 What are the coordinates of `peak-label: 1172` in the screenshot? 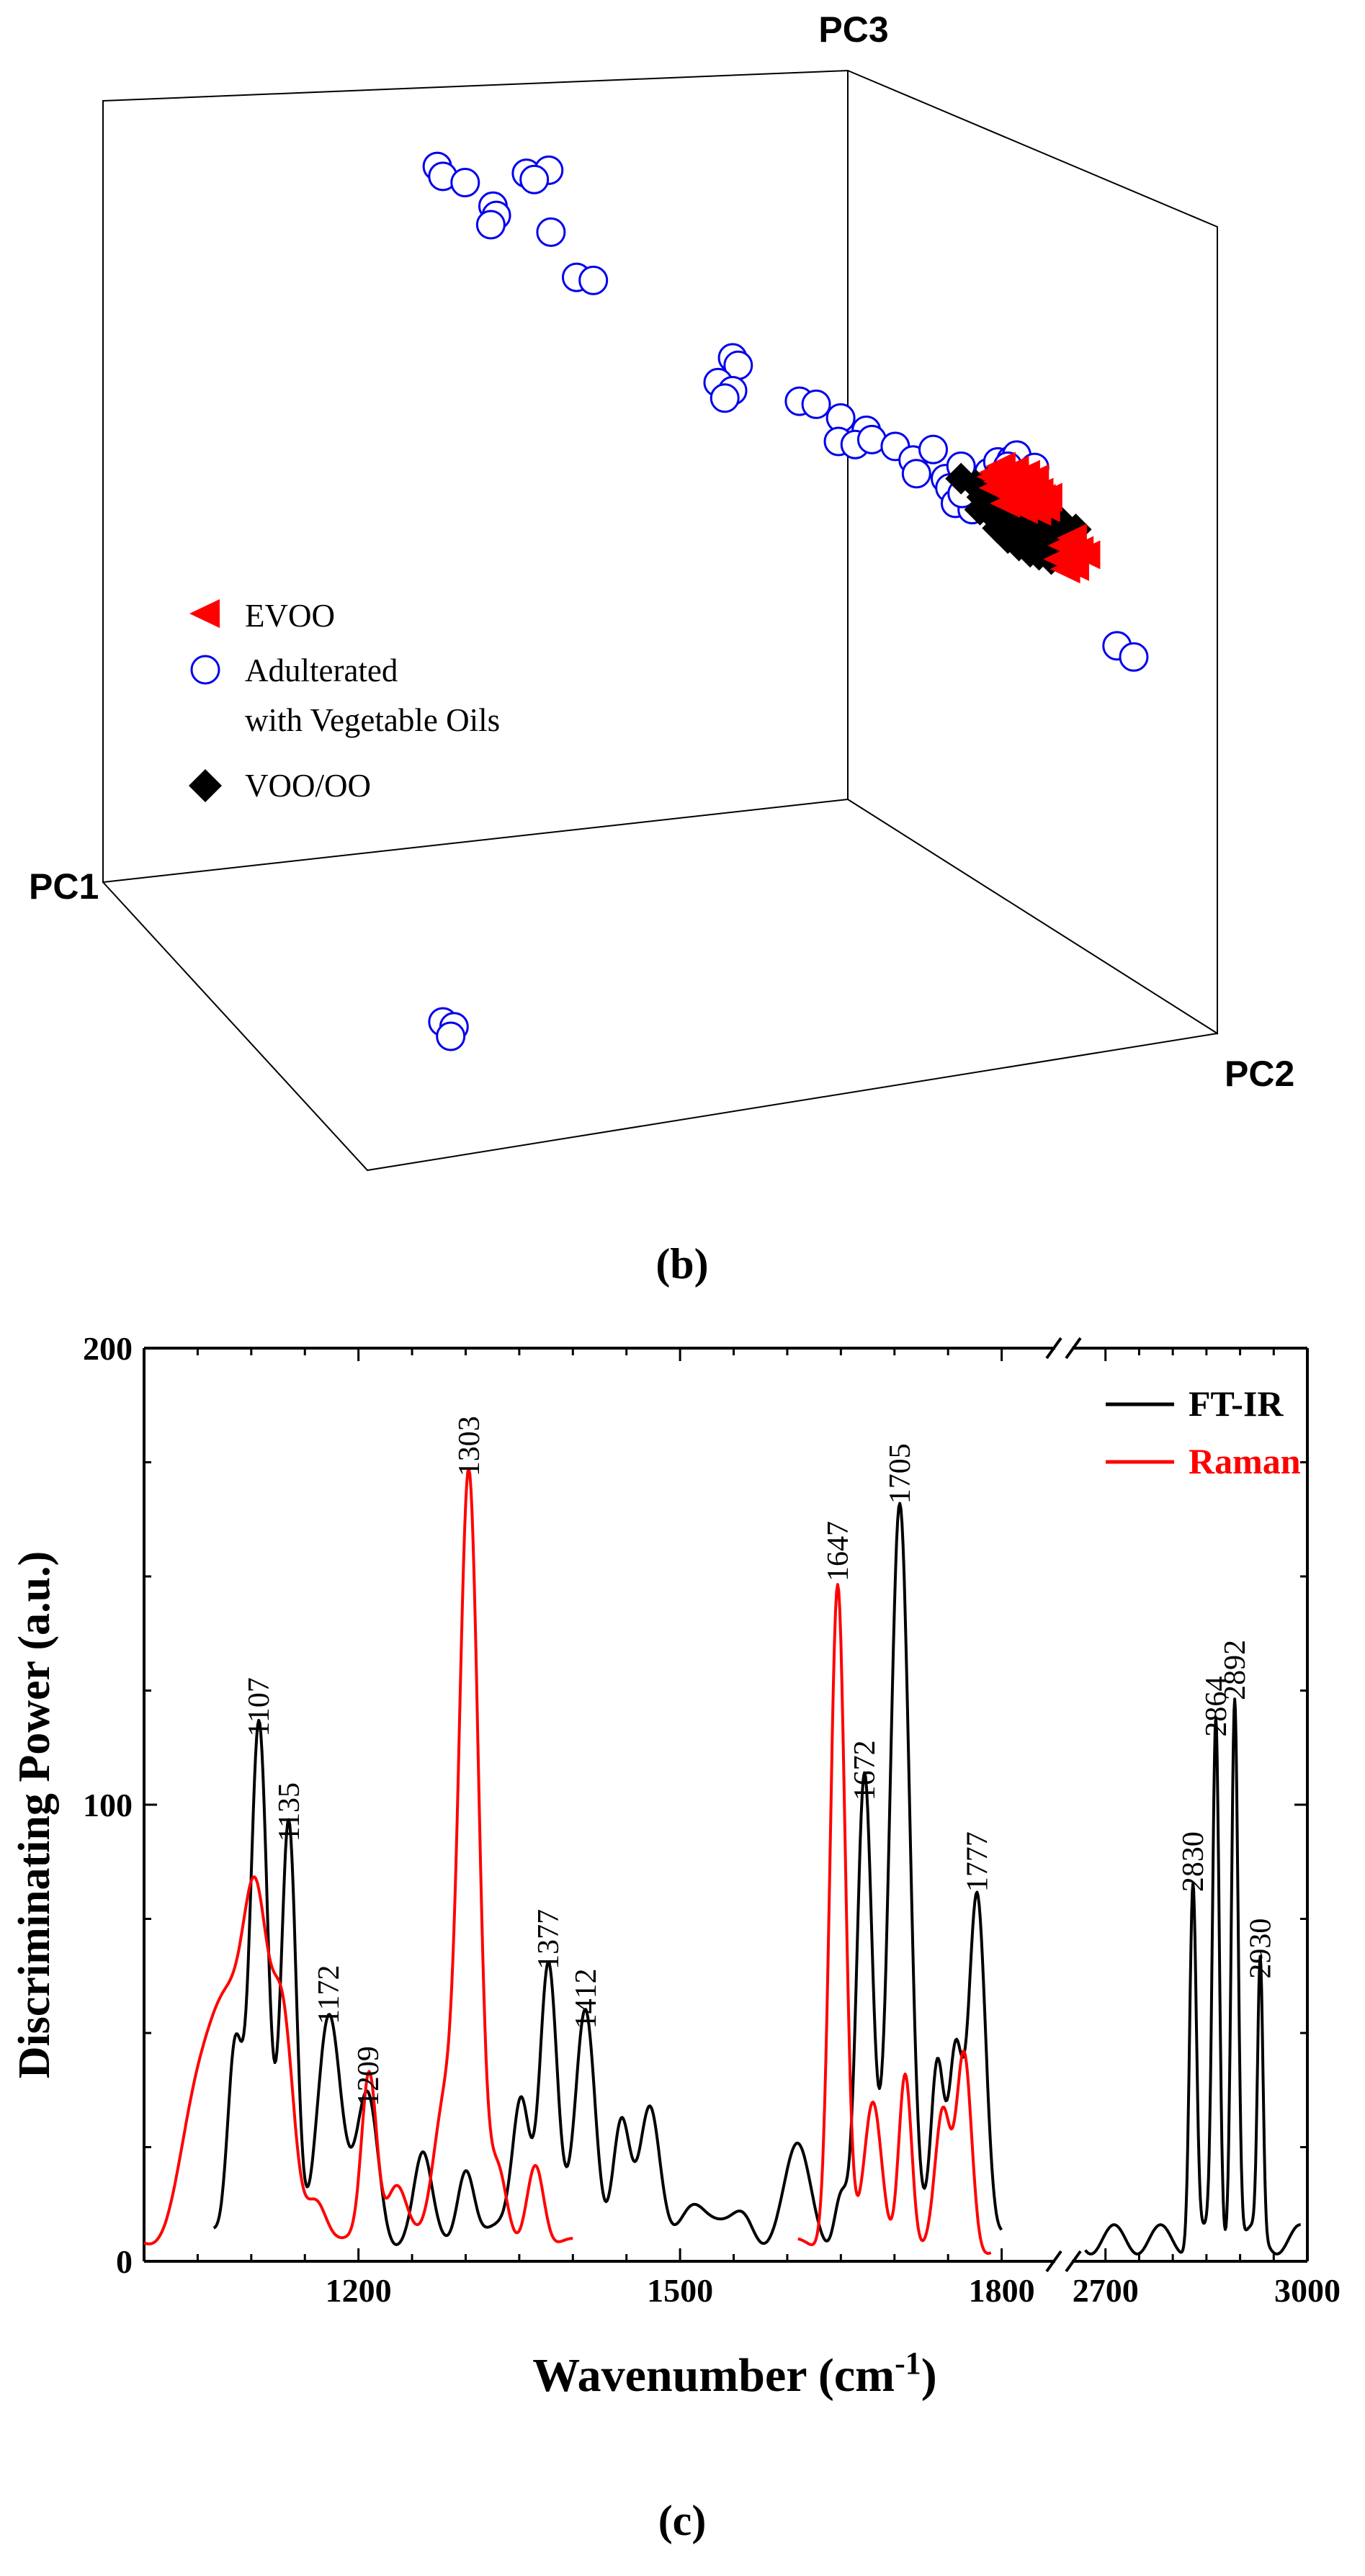 It's located at (329, 1994).